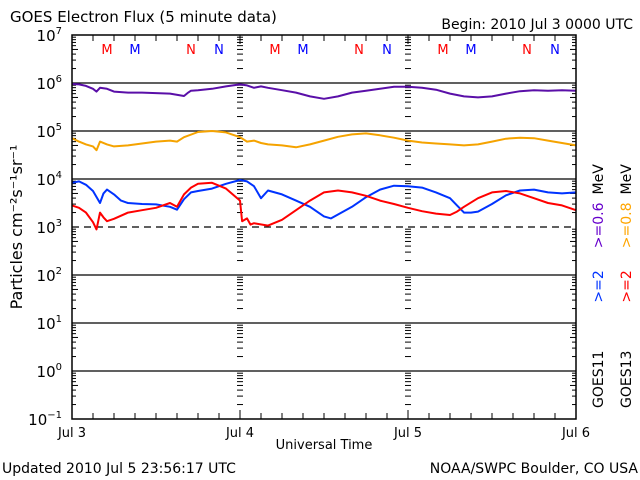 Image resolution: width=640 pixels, height=480 pixels. Describe the element at coordinates (49, 227) in the screenshot. I see `y-tick-label: 10³` at that location.